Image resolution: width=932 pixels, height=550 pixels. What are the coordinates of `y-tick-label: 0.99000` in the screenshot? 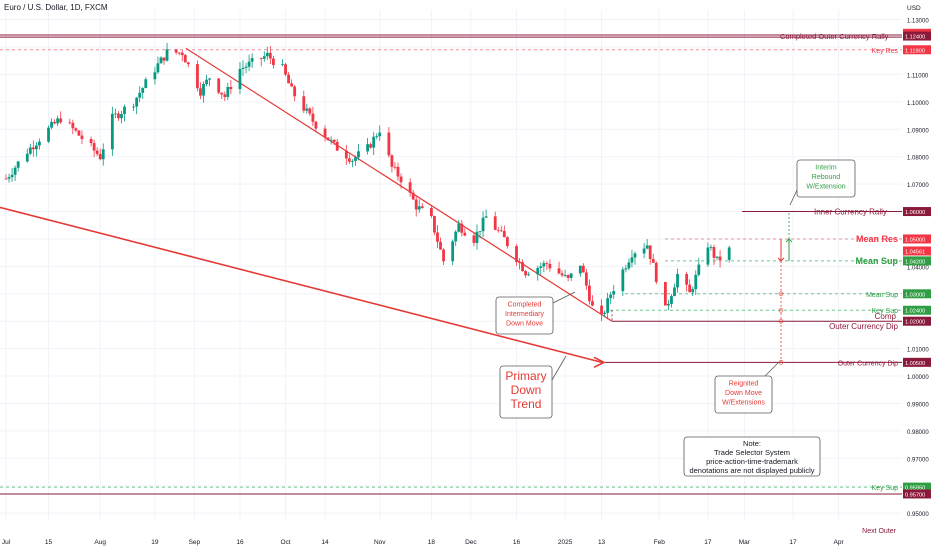 It's located at (918, 405).